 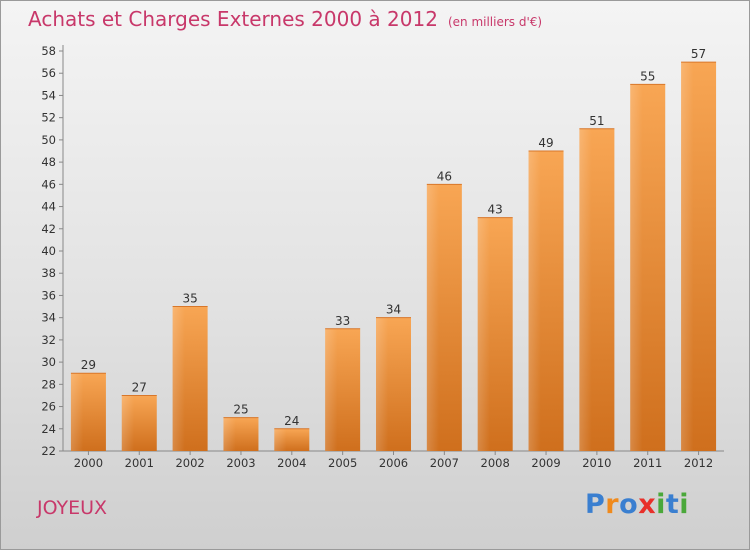 What do you see at coordinates (672, 504) in the screenshot?
I see `logo-letter: t` at bounding box center [672, 504].